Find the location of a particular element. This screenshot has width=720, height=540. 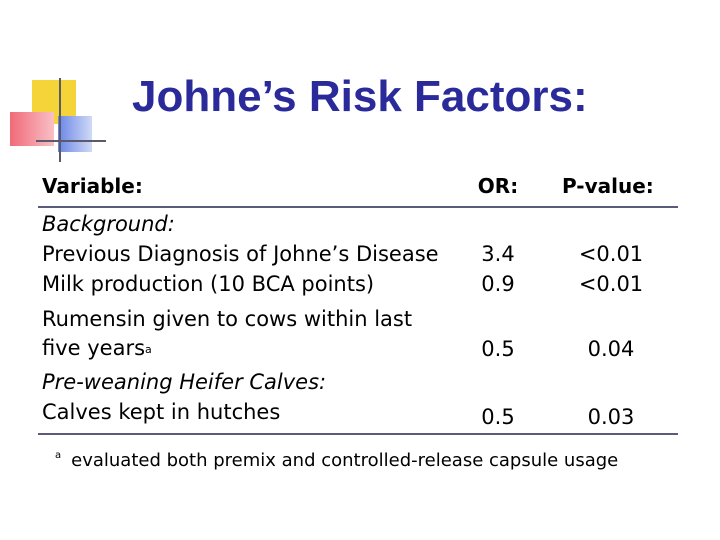

row-pvalue-hutches: 0.03 is located at coordinates (611, 417).